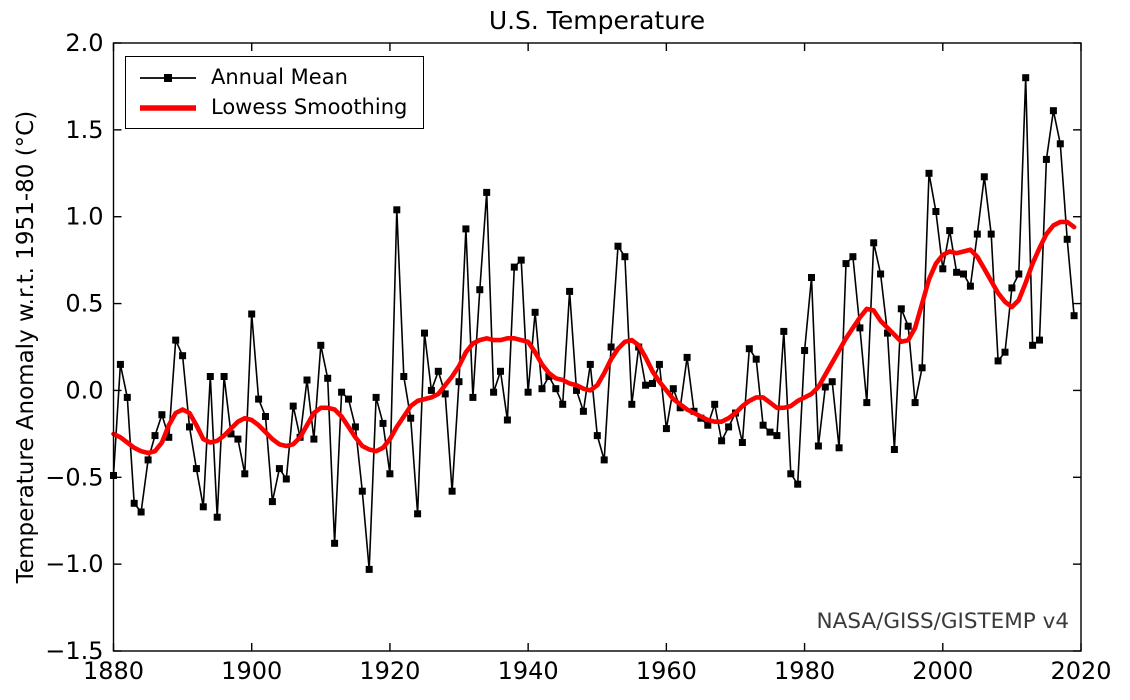 This screenshot has width=1130, height=700. What do you see at coordinates (942, 621) in the screenshot?
I see `source-annotation: NASA/GISS/GISTEMP v4` at bounding box center [942, 621].